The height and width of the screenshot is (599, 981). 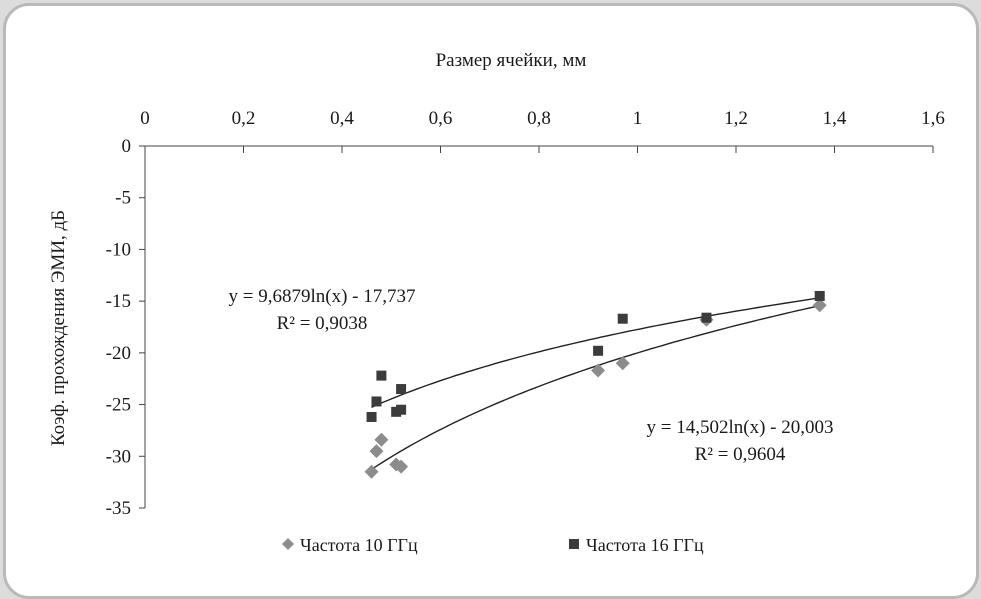 I want to click on x-tick-label: 0,2, so click(x=244, y=118).